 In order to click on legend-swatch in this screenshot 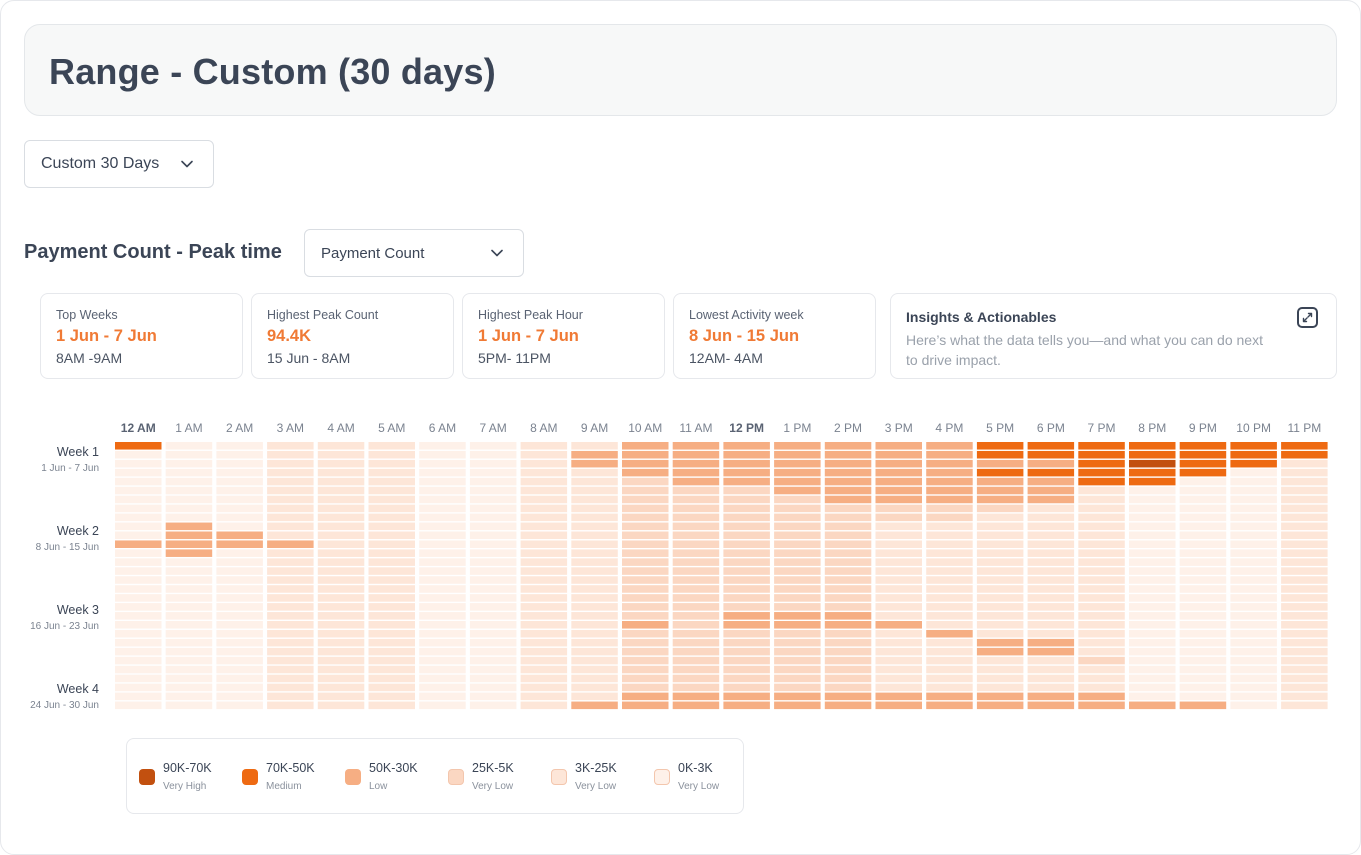, I will do `click(559, 777)`.